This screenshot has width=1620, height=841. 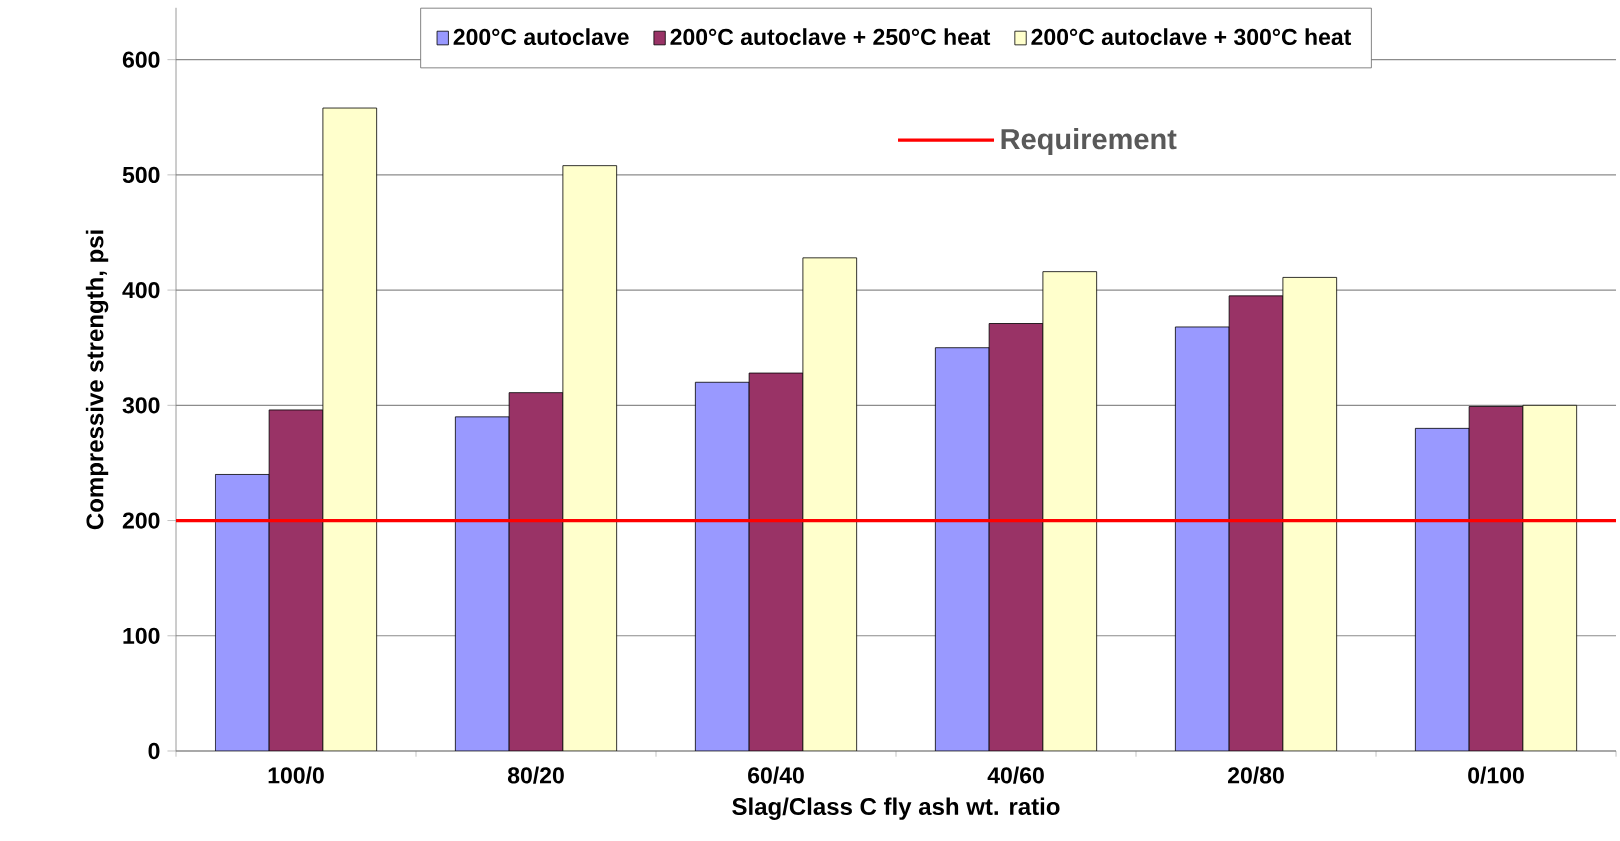 I want to click on y-tick-label: 600, so click(x=141, y=59).